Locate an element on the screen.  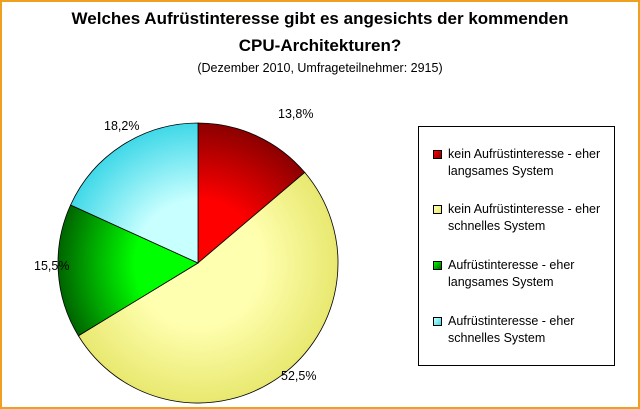
legend-label-2-line1: kein Aufrüstinteresse - eher is located at coordinates (524, 209).